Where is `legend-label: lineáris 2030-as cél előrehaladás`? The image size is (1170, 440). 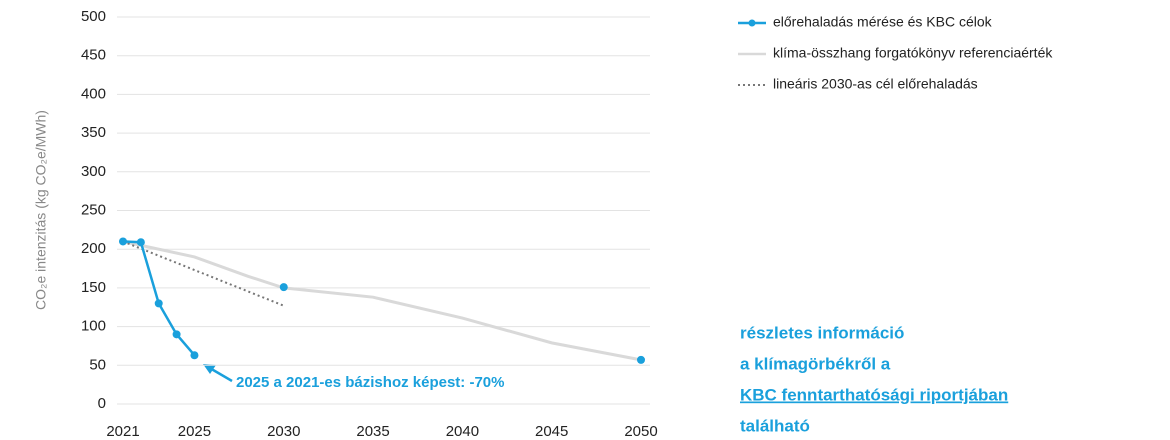 legend-label: lineáris 2030-as cél előrehaladás is located at coordinates (875, 84).